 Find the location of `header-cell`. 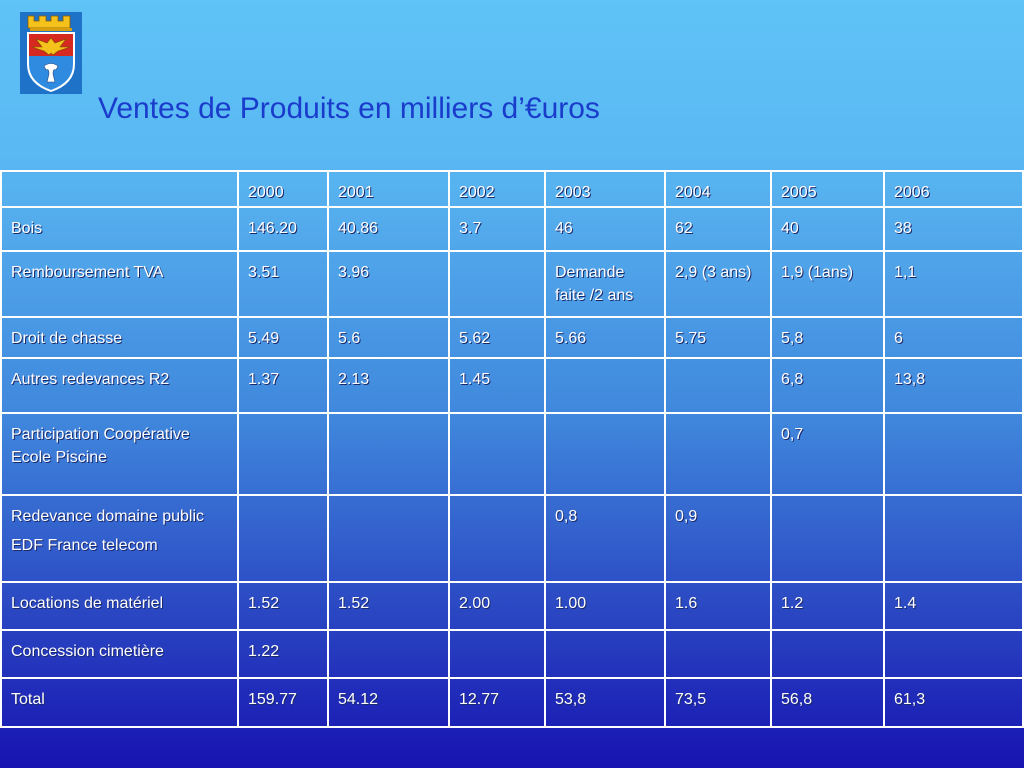

header-cell is located at coordinates (119, 189).